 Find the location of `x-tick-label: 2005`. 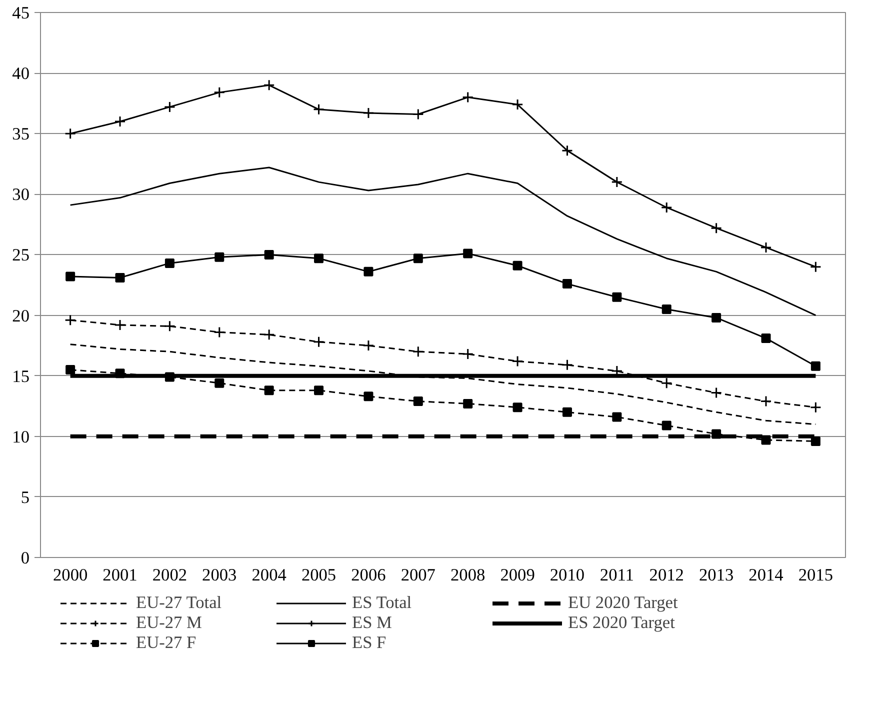

x-tick-label: 2005 is located at coordinates (318, 575).